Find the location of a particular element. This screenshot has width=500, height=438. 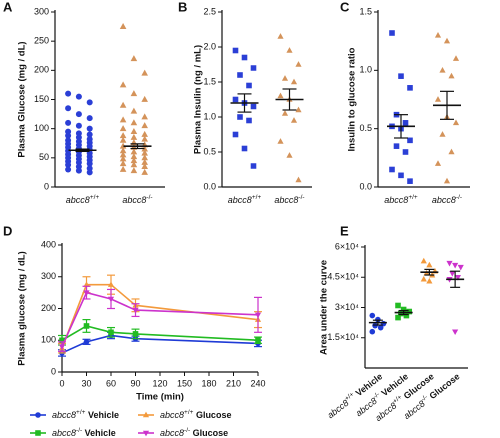

x-tick-label: 0 is located at coordinates (61, 383).